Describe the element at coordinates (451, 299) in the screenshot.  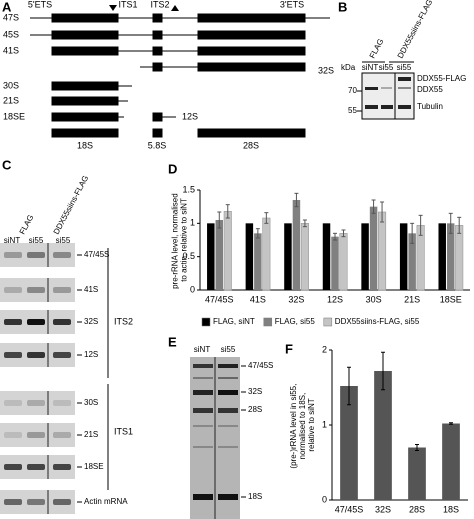
I see `x-tick-label: 18SE` at that location.